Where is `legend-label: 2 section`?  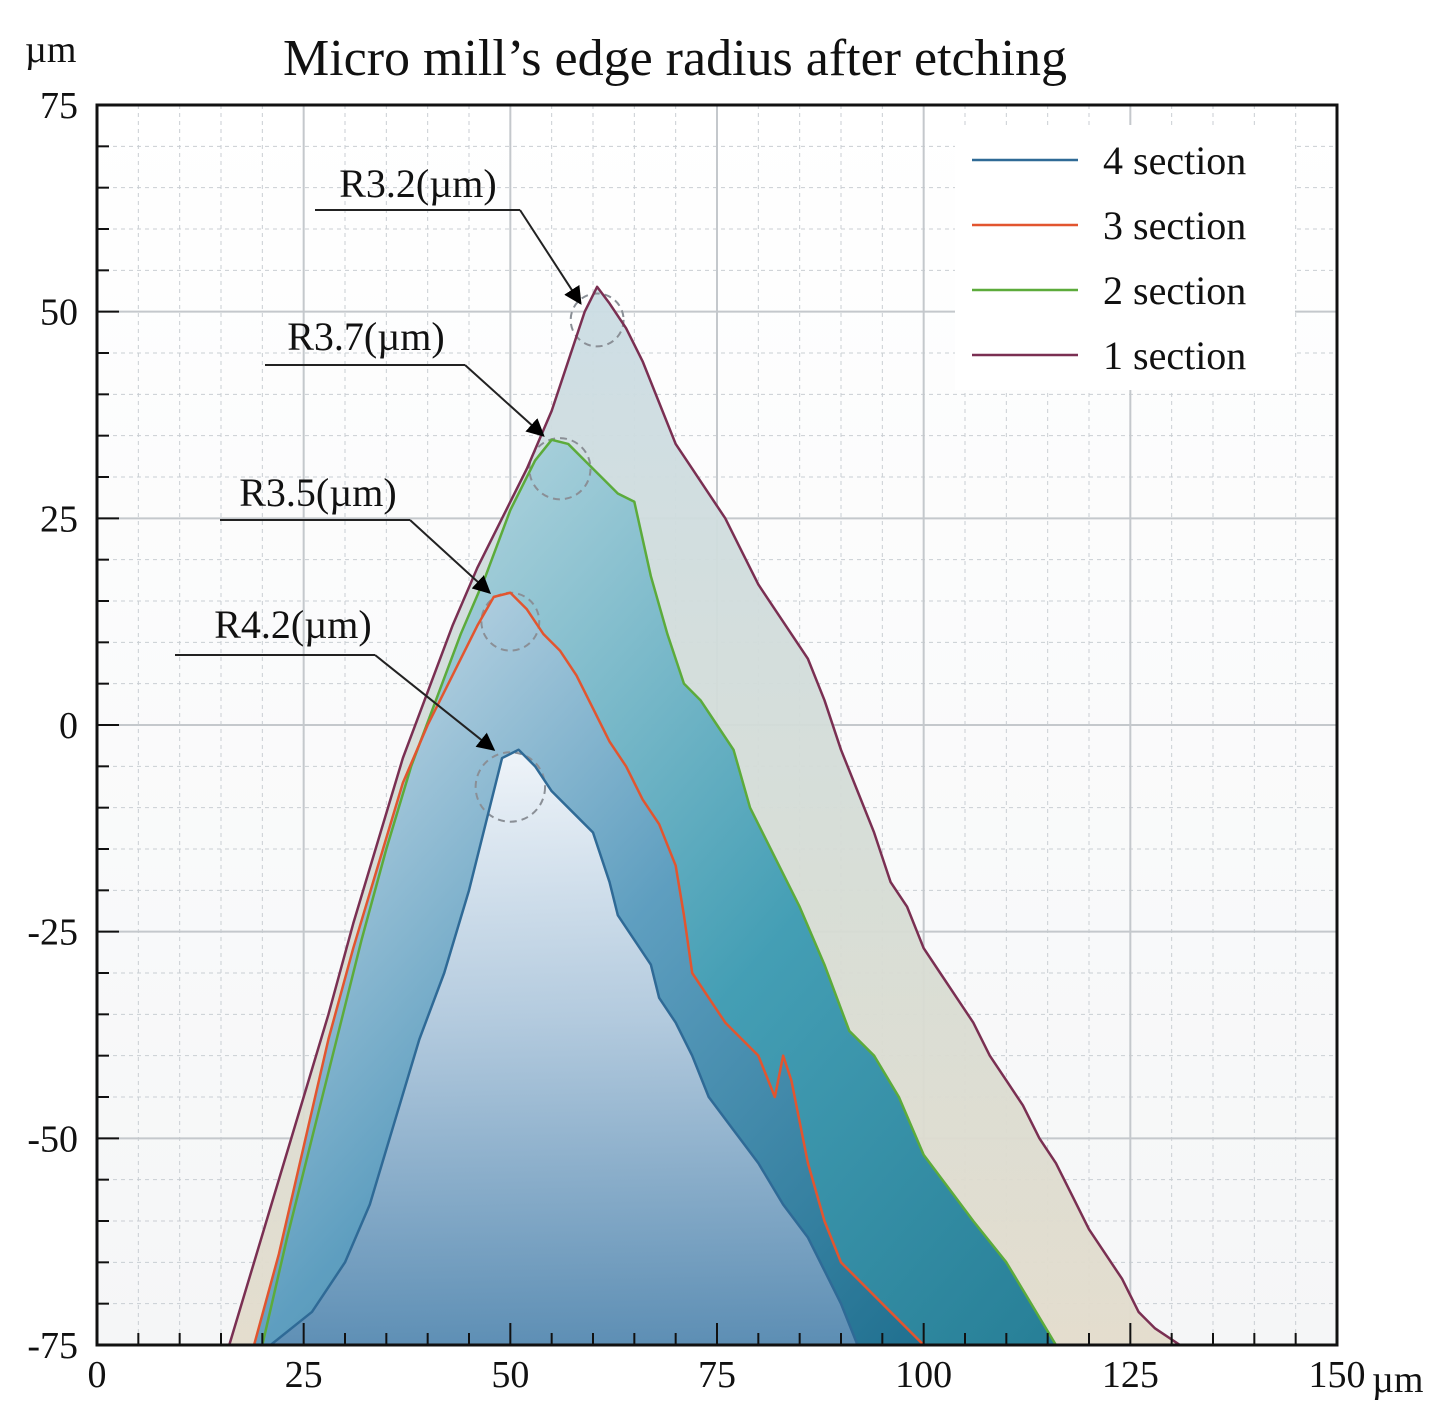
legend-label: 2 section is located at coordinates (1174, 290).